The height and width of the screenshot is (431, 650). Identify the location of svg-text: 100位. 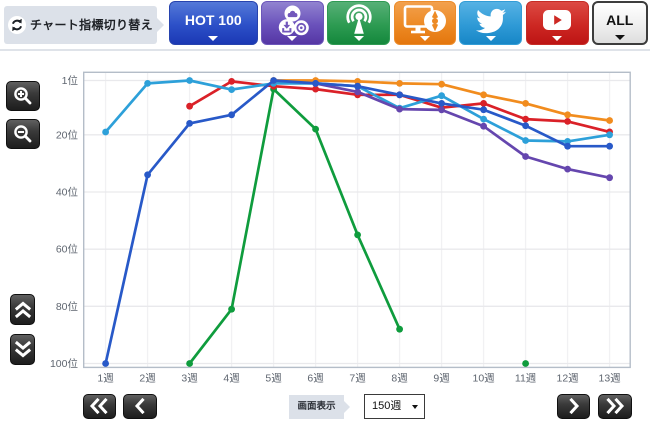
(64, 363).